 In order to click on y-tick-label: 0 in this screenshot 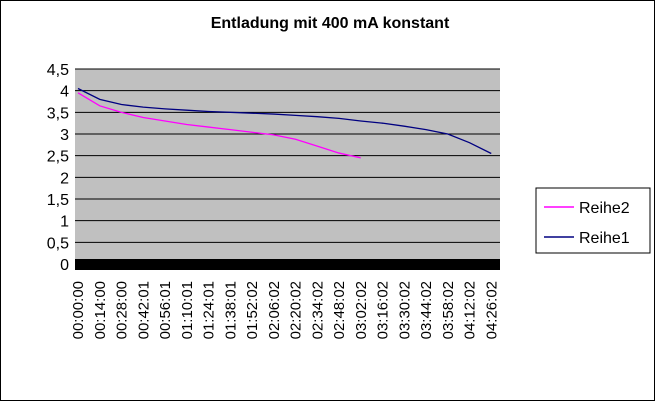, I will do `click(64, 265)`.